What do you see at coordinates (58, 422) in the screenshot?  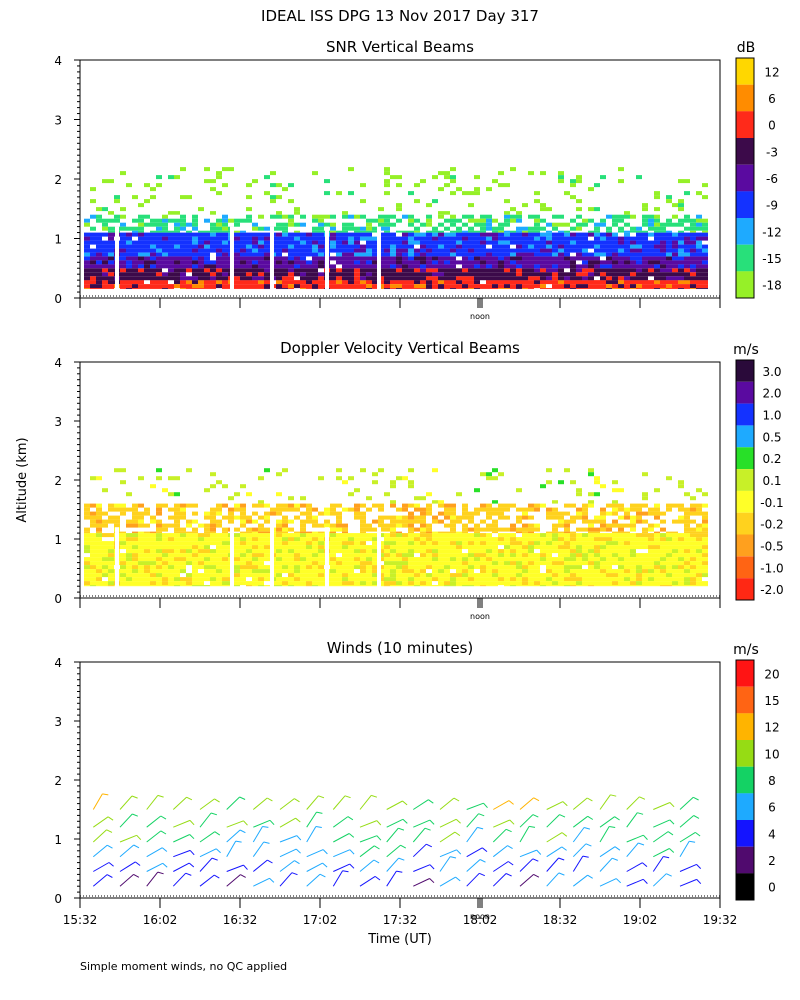 I see `y-tick-label: 3` at bounding box center [58, 422].